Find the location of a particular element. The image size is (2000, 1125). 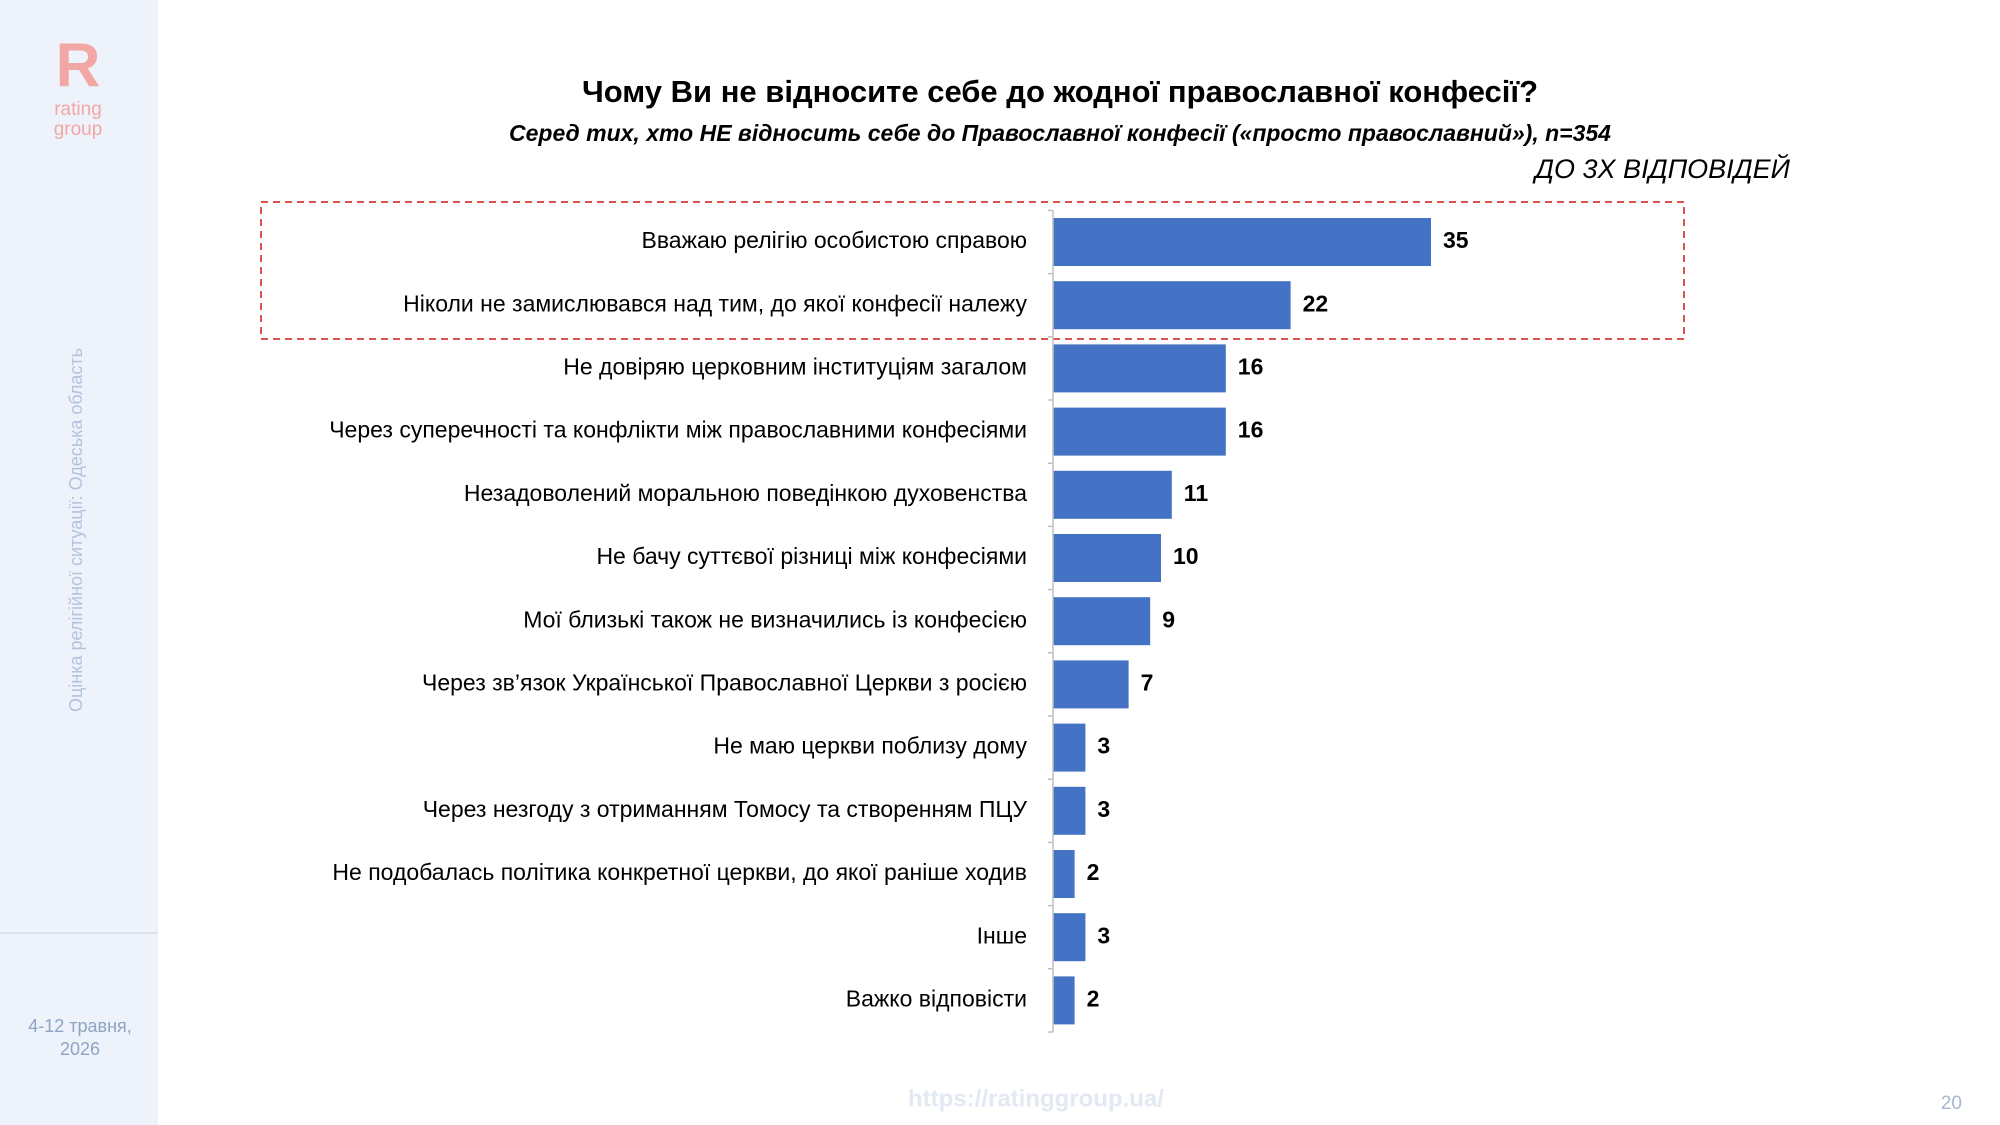

highlight-box is located at coordinates (972, 270).